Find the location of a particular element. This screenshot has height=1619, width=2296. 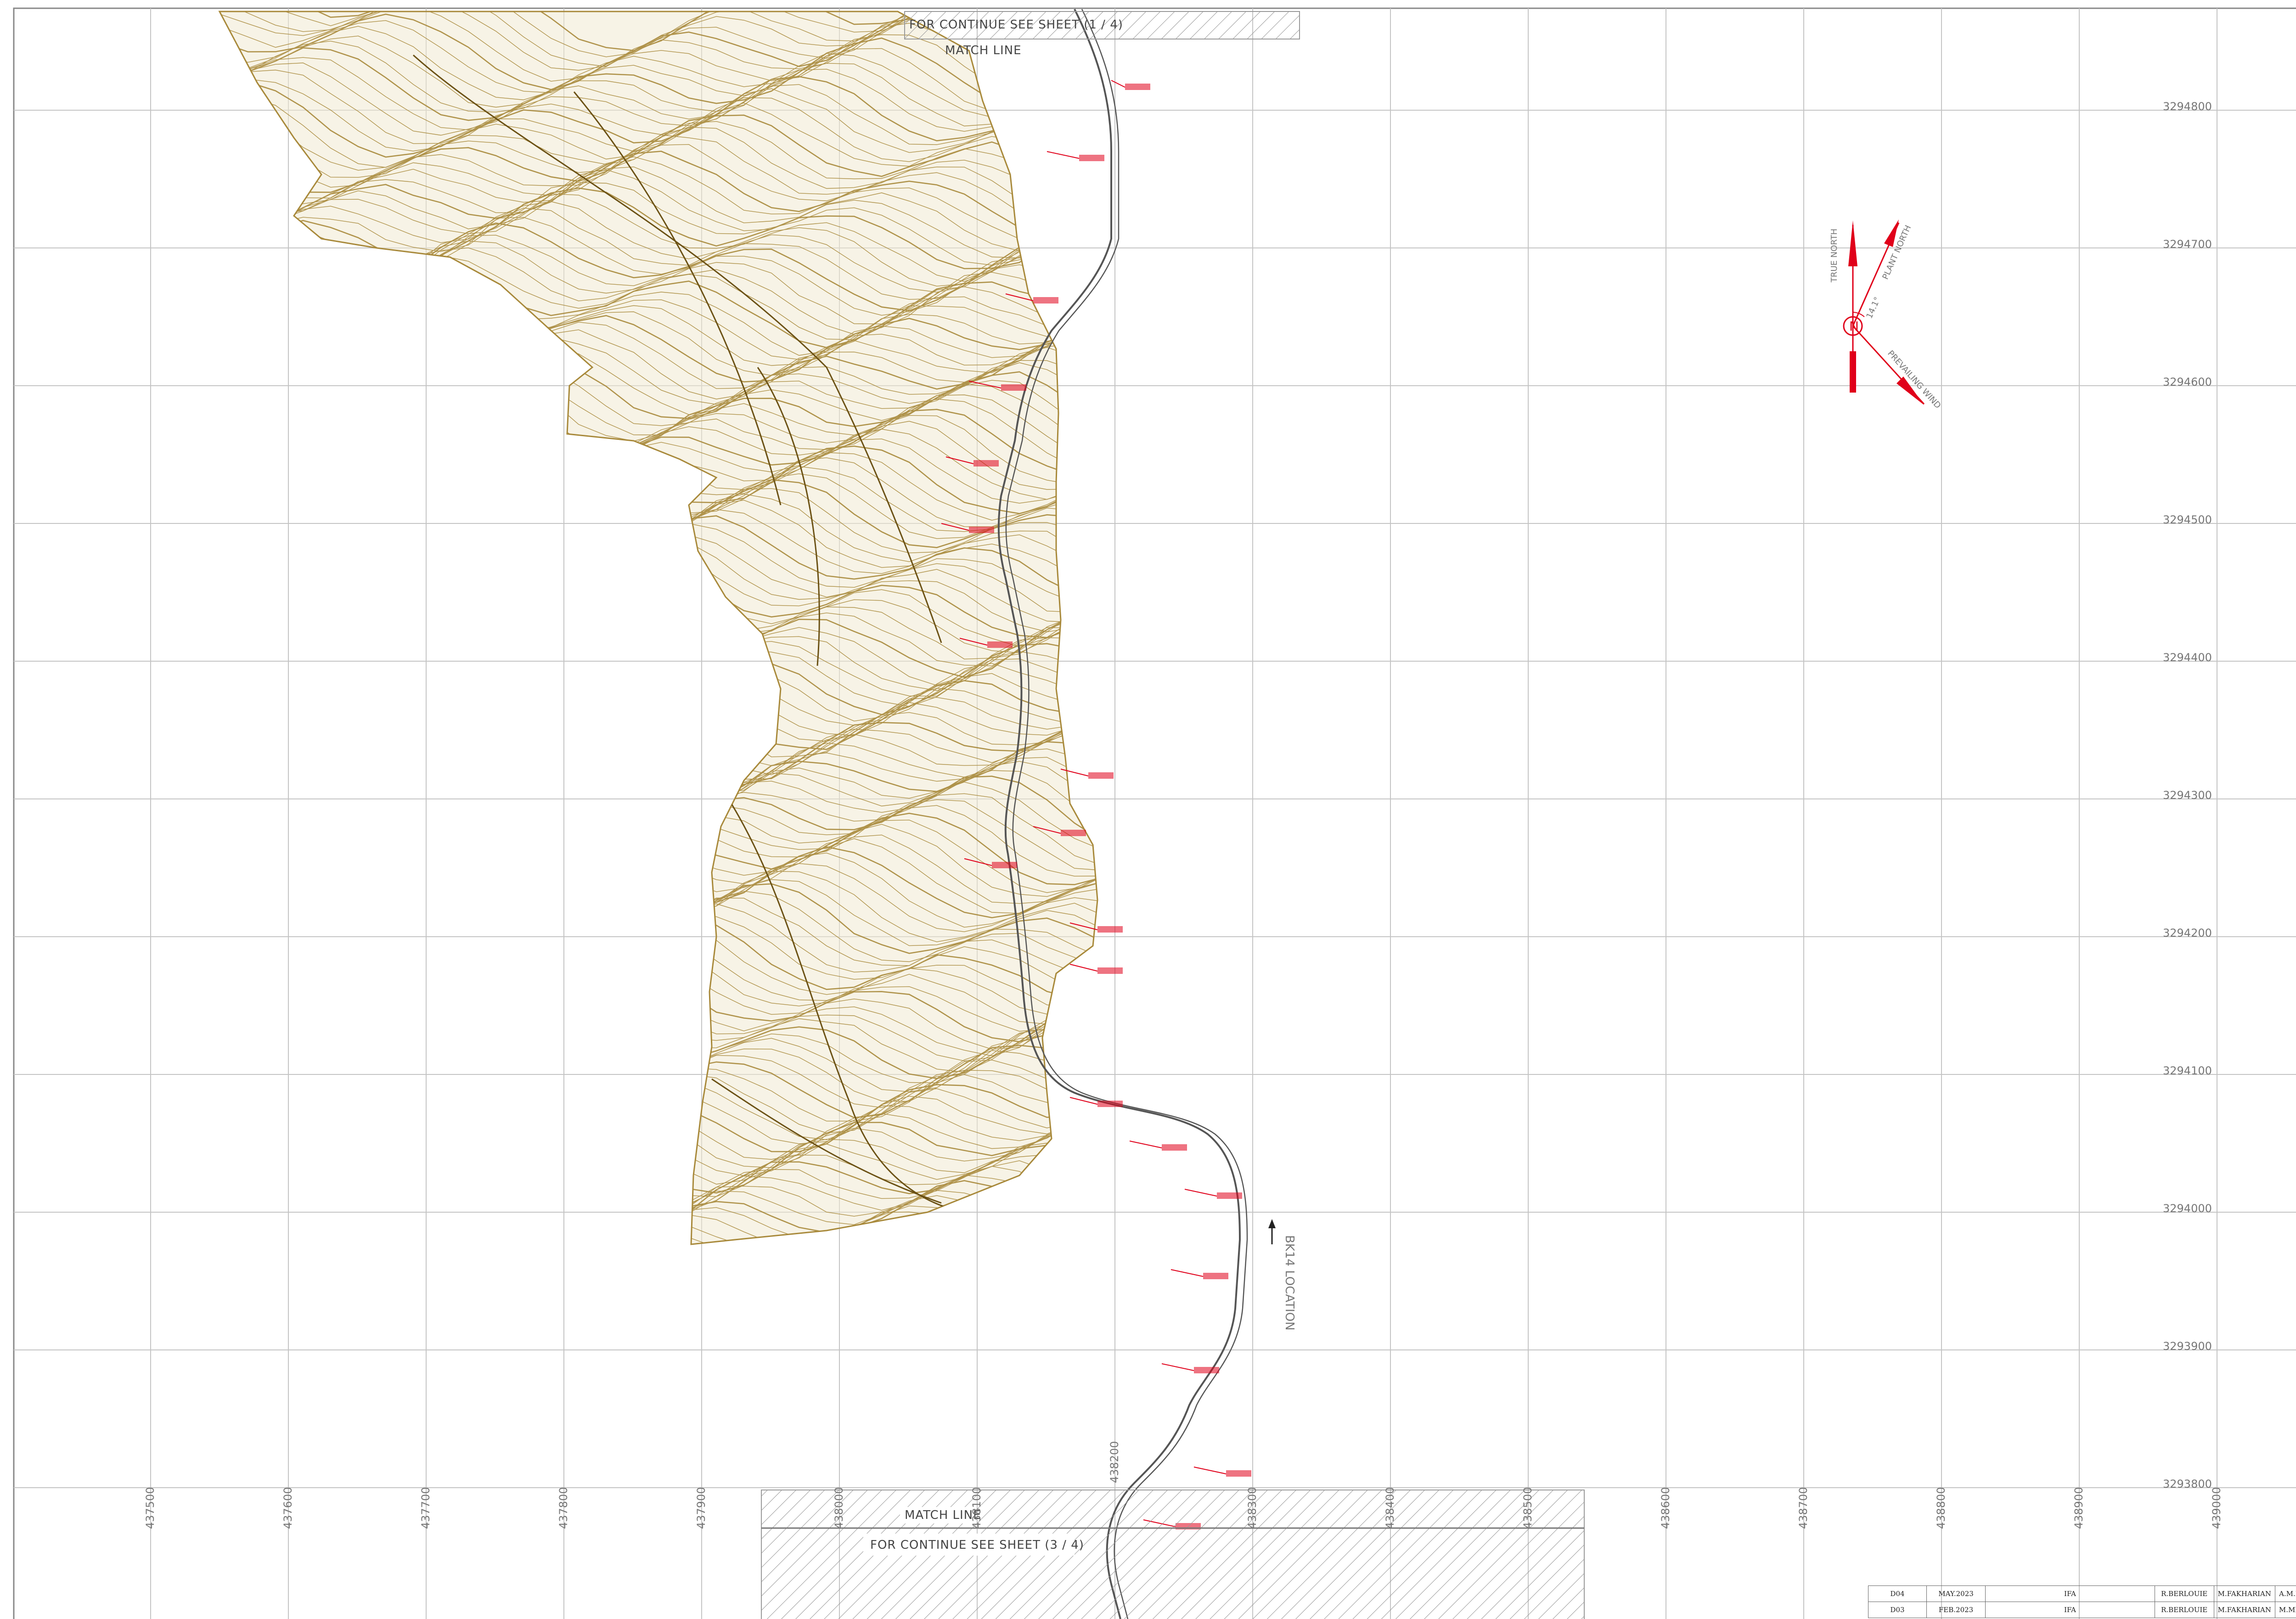

match-bottom-text: FOR CONTINUE SEE SHEET (3 / 4) is located at coordinates (977, 1545).